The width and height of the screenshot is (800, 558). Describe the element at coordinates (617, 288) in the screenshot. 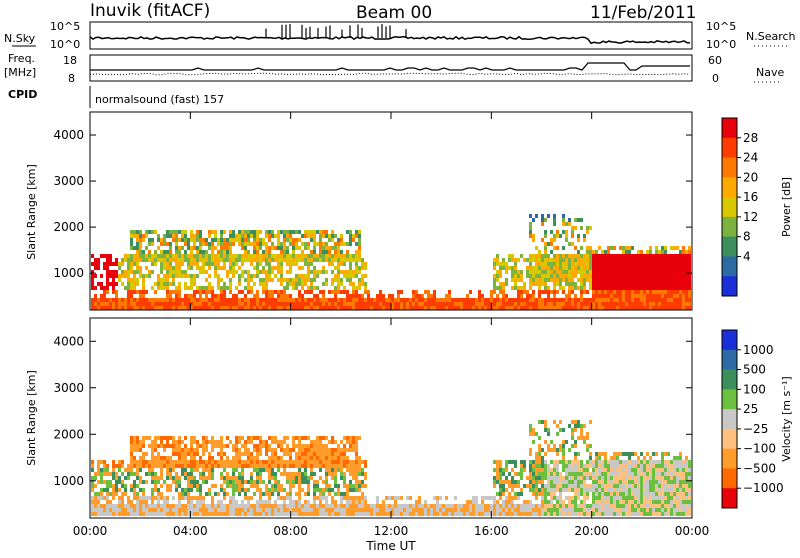

I see `power-cell-1993` at that location.